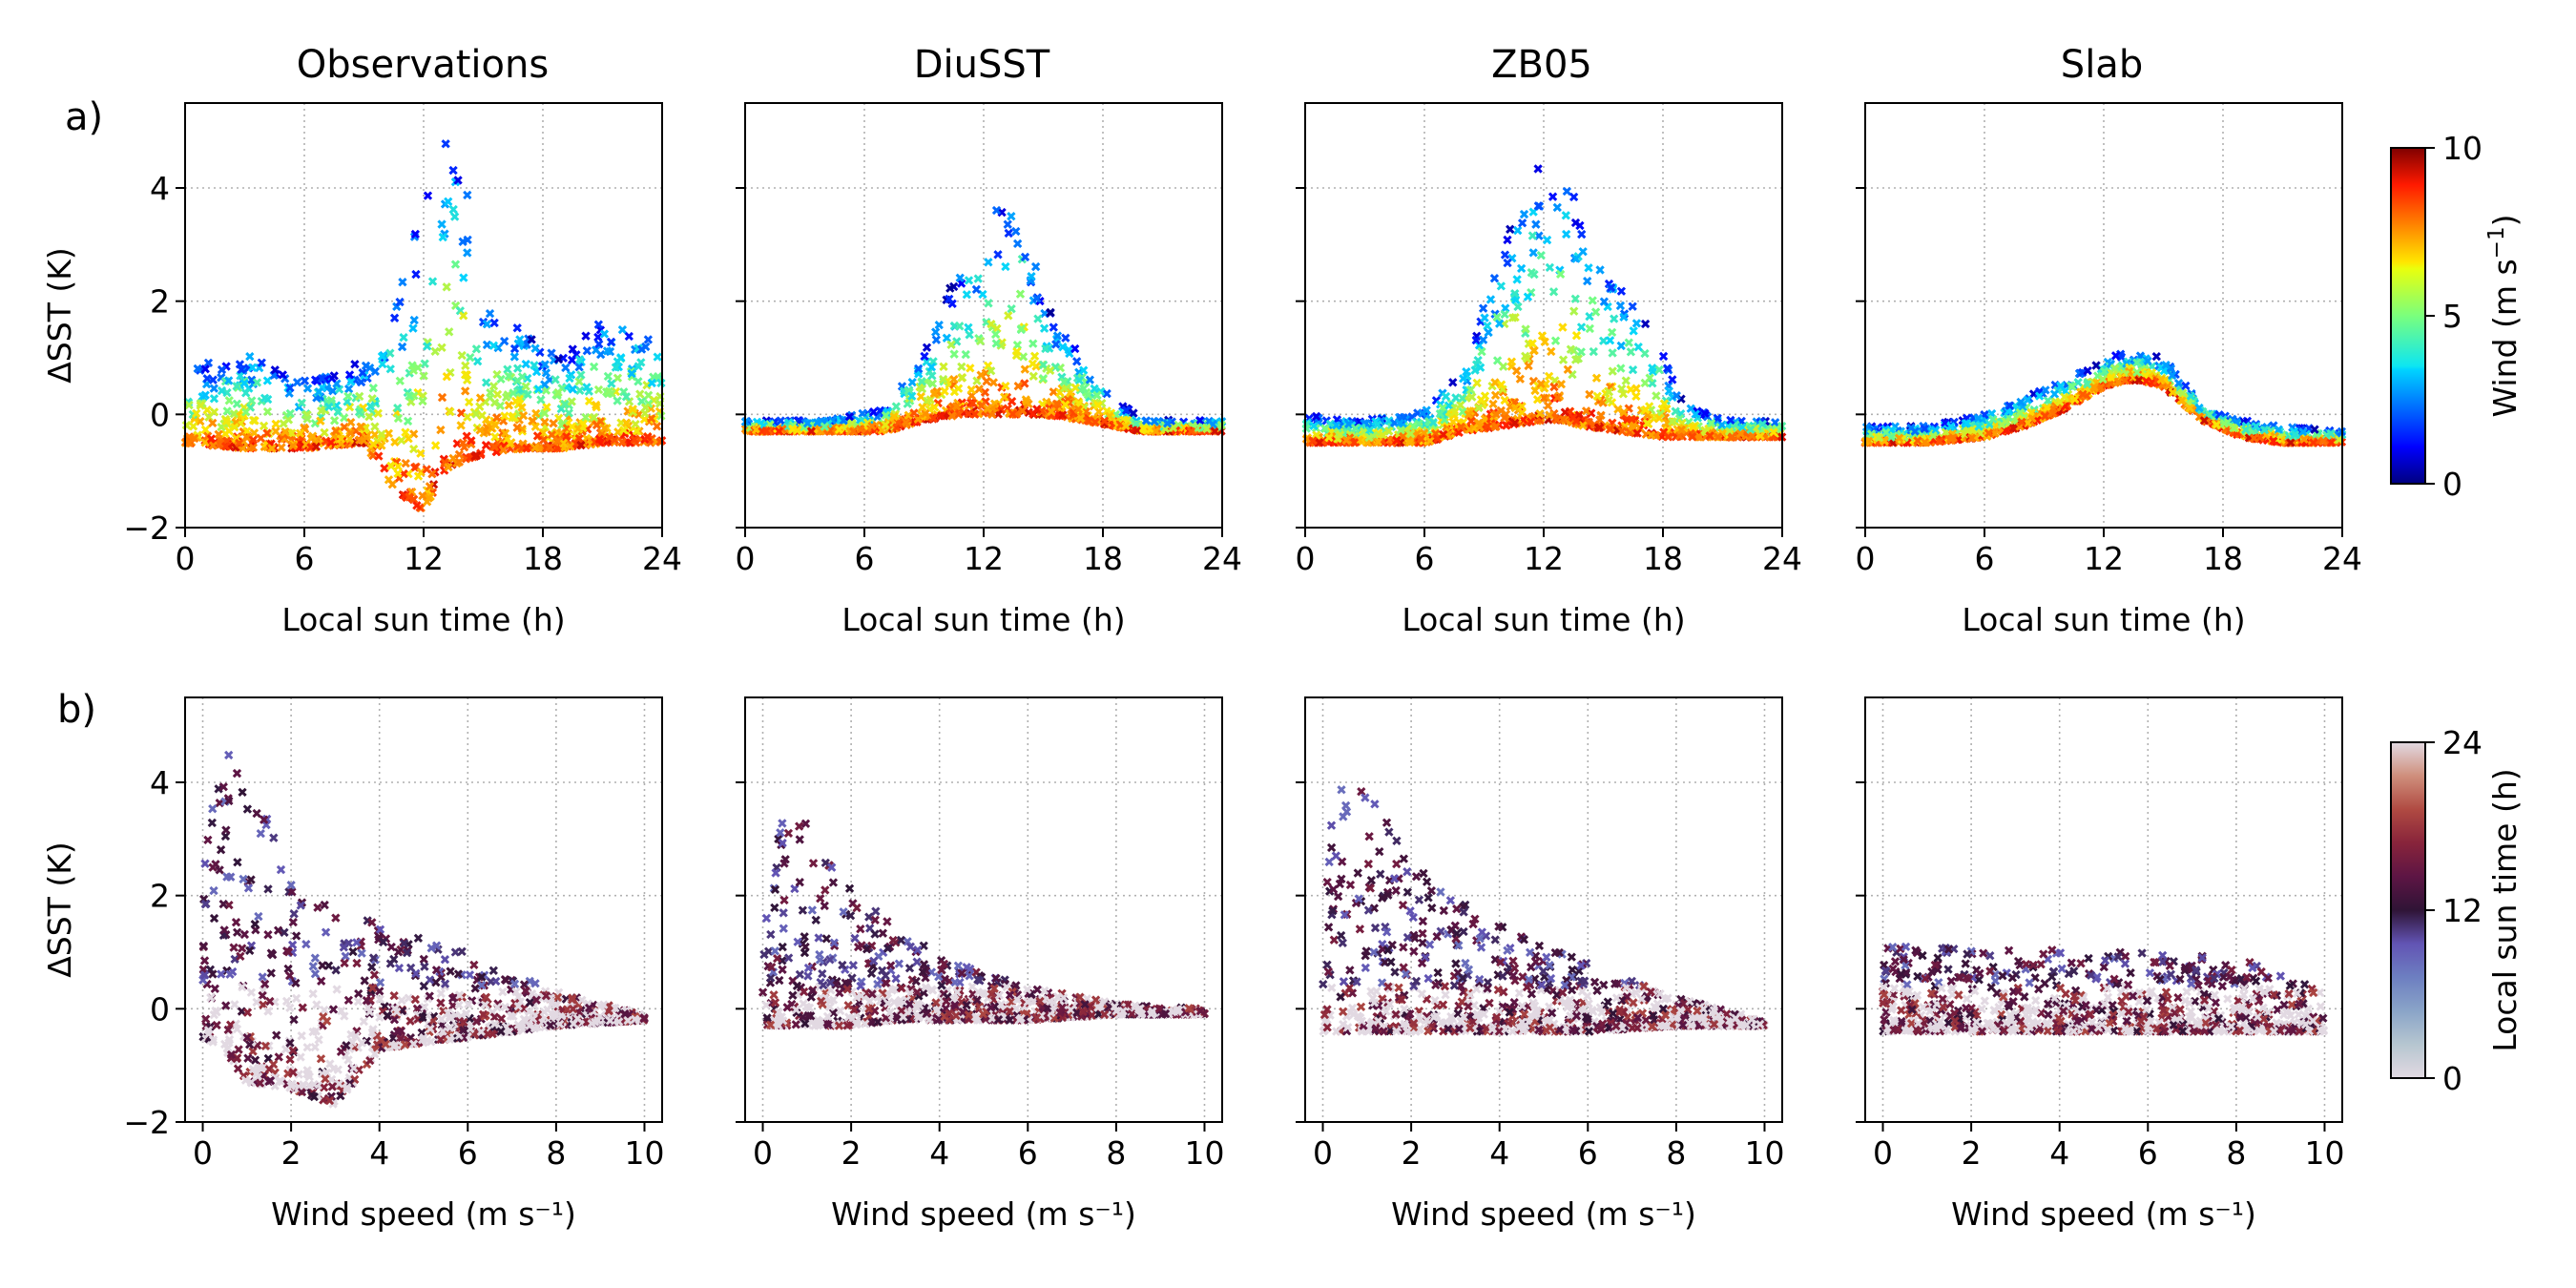 The image size is (2576, 1288). Describe the element at coordinates (160, 302) in the screenshot. I see `y-tick-label: 2` at that location.